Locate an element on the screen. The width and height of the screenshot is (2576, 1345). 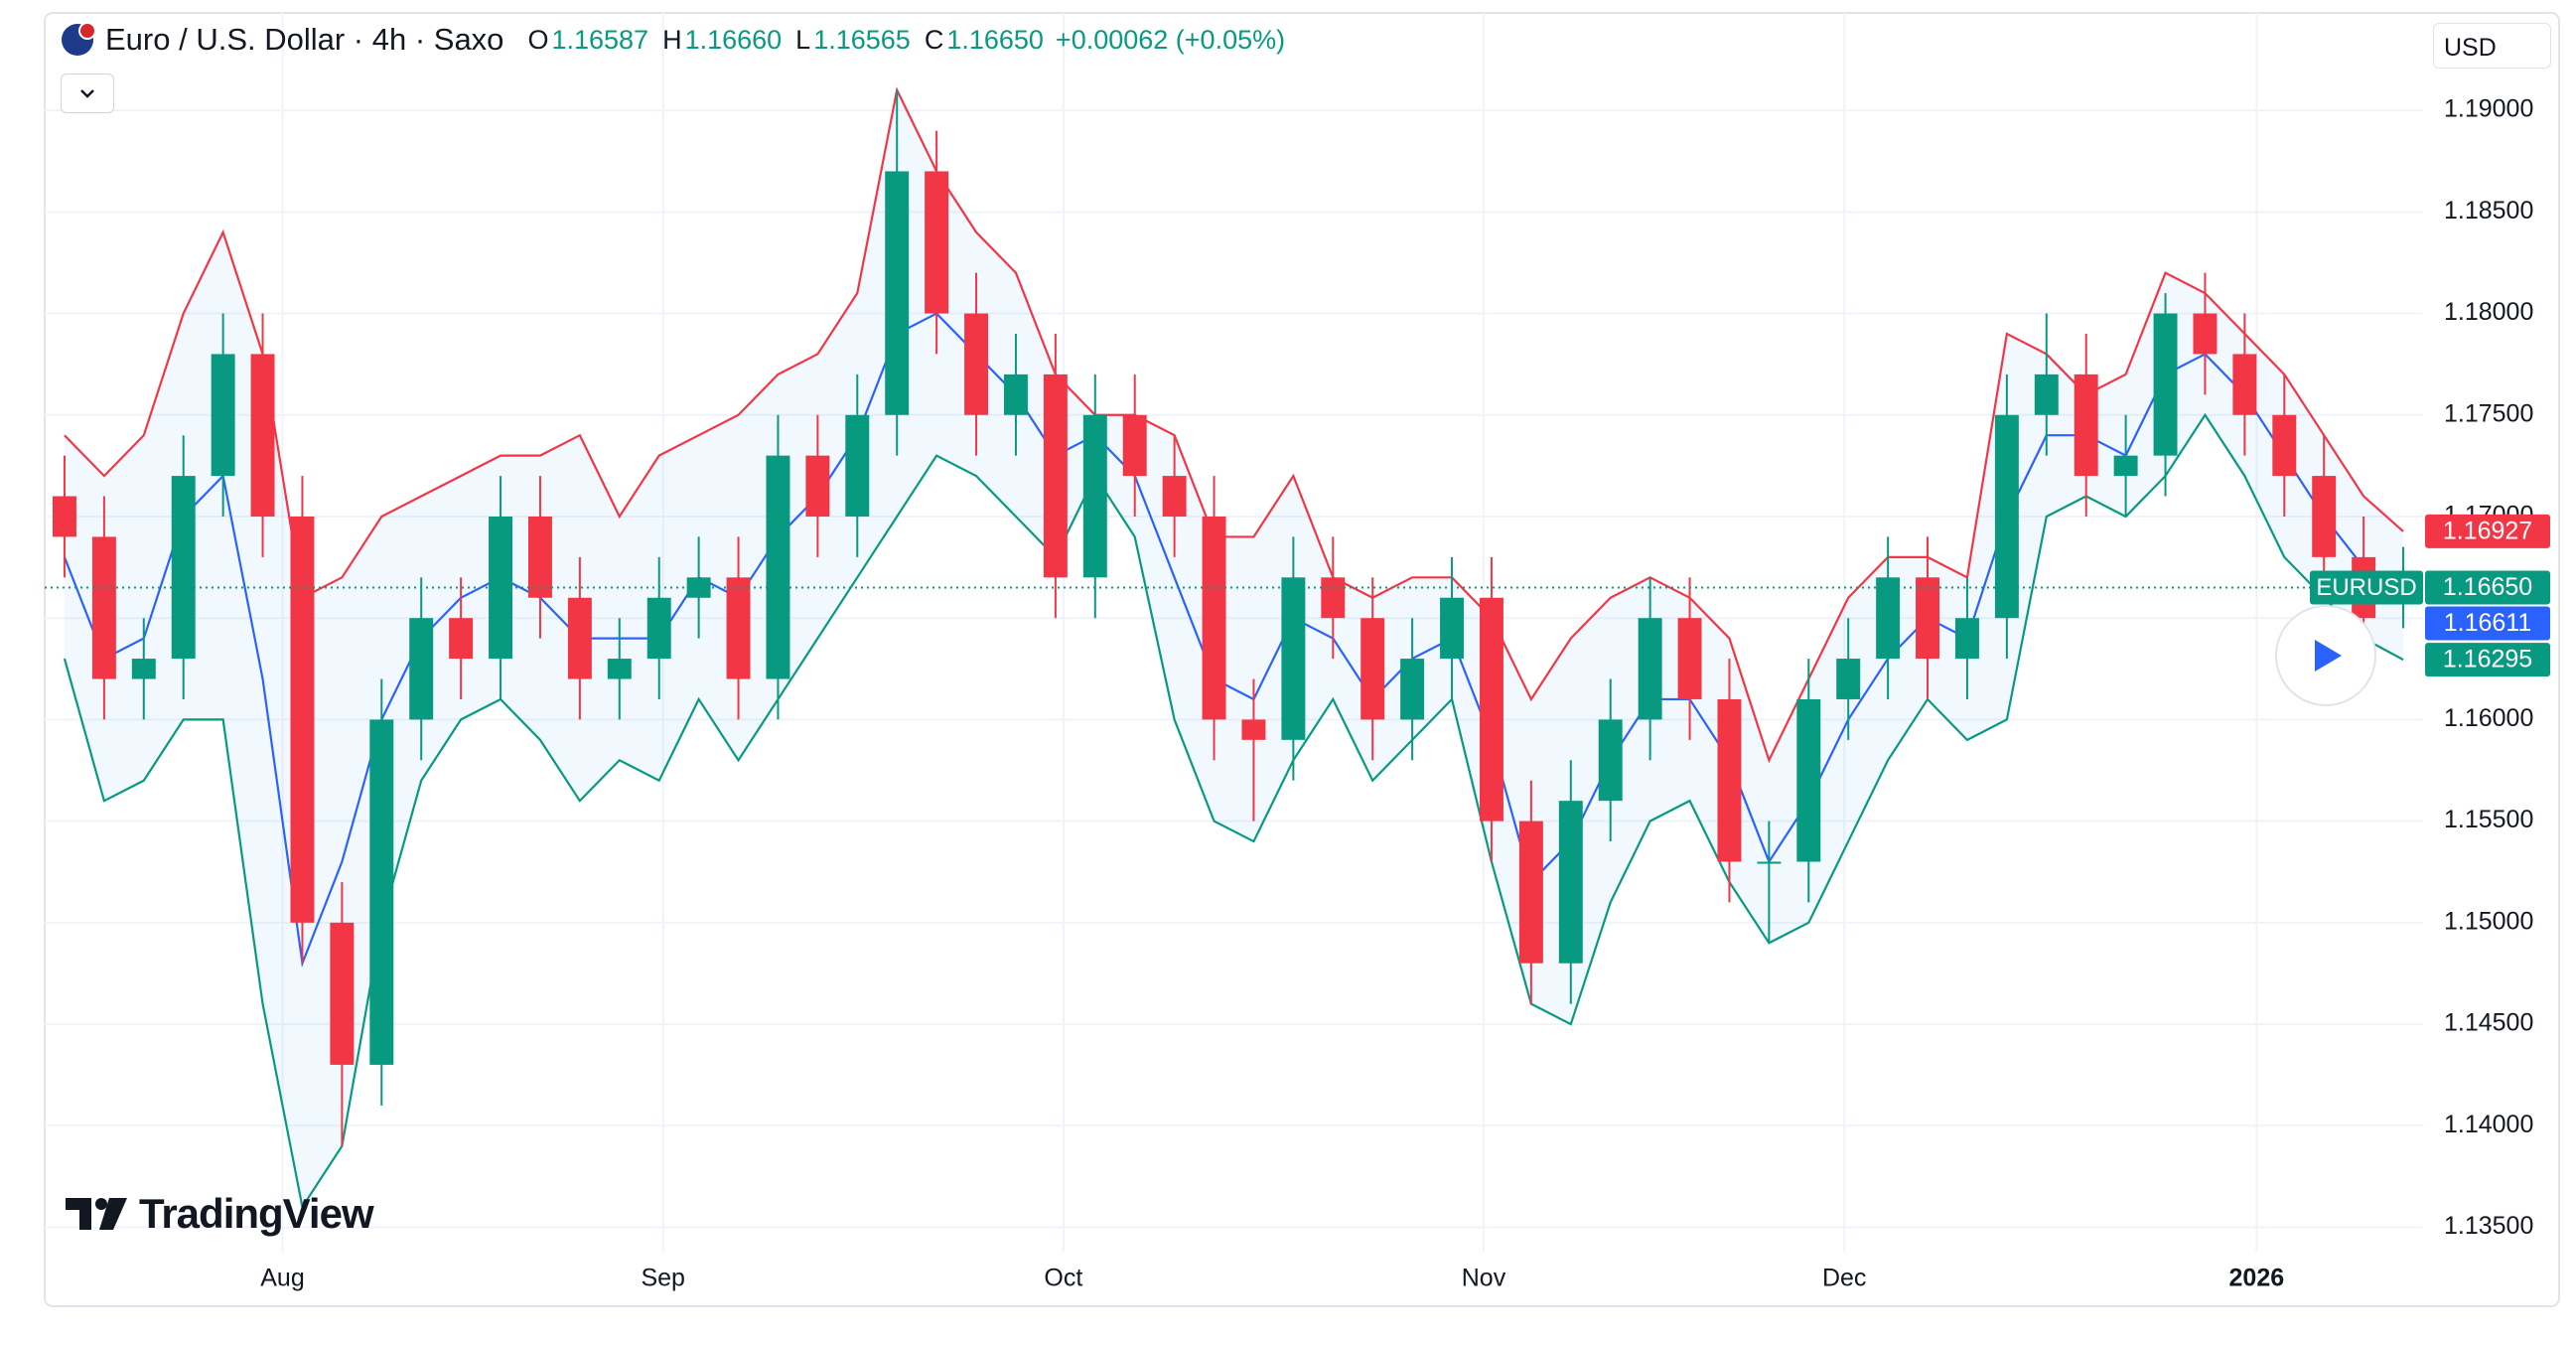
price-labels: 1.16927 1.16650 EURUSD 1.16611 1.16295 is located at coordinates (2430, 595).